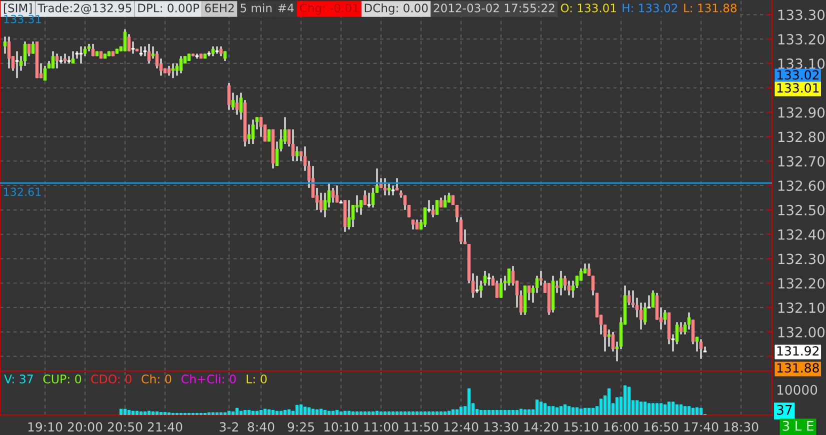 This screenshot has height=435, width=826. I want to click on y-tick-label: 132.60, so click(801, 185).